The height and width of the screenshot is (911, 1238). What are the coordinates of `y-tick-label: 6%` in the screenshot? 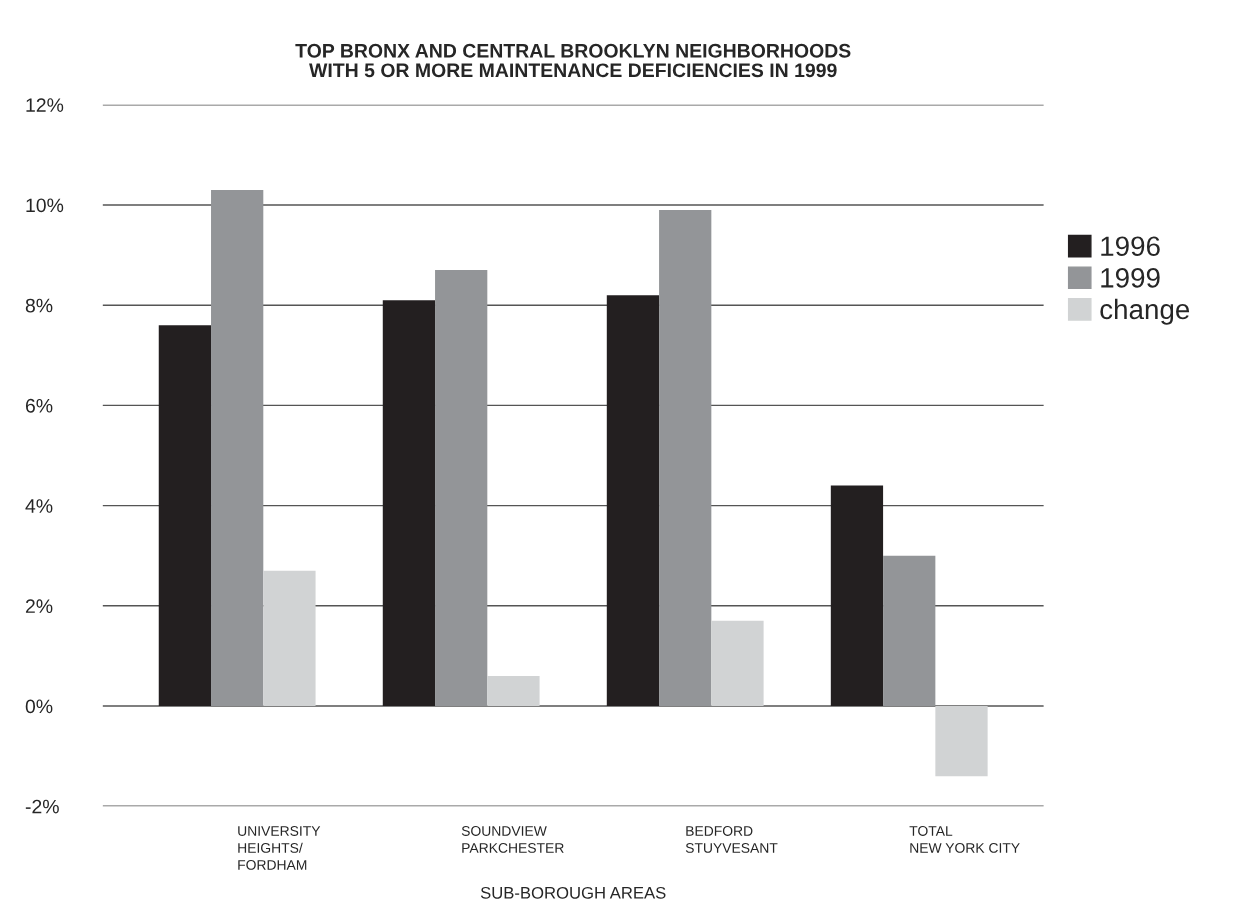 It's located at (39, 405).